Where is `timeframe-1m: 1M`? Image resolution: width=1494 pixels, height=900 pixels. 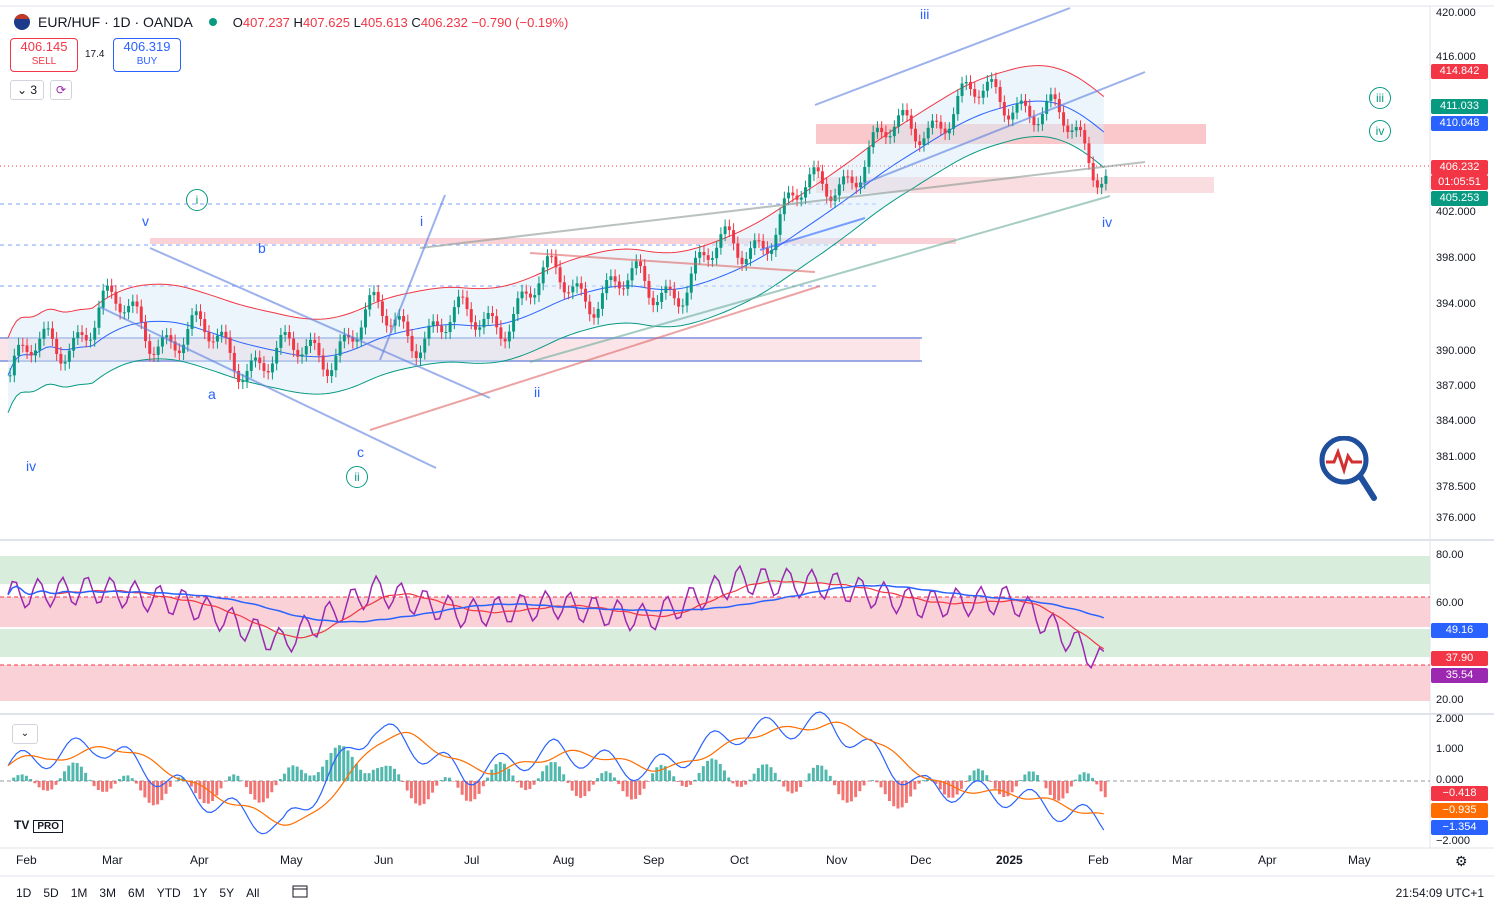 timeframe-1m: 1M is located at coordinates (79, 893).